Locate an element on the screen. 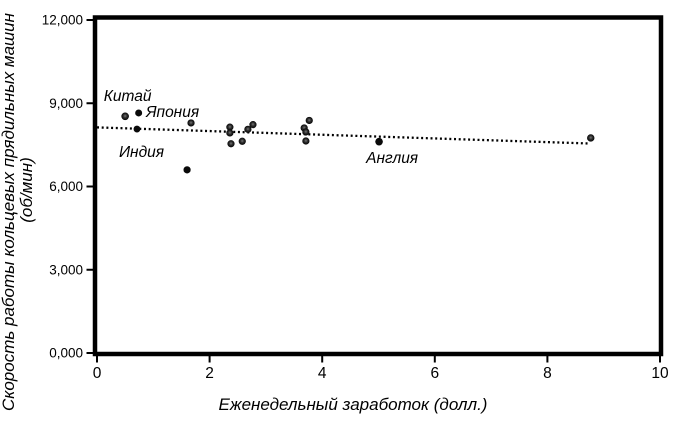  x-tick-label: 2 is located at coordinates (209, 373).